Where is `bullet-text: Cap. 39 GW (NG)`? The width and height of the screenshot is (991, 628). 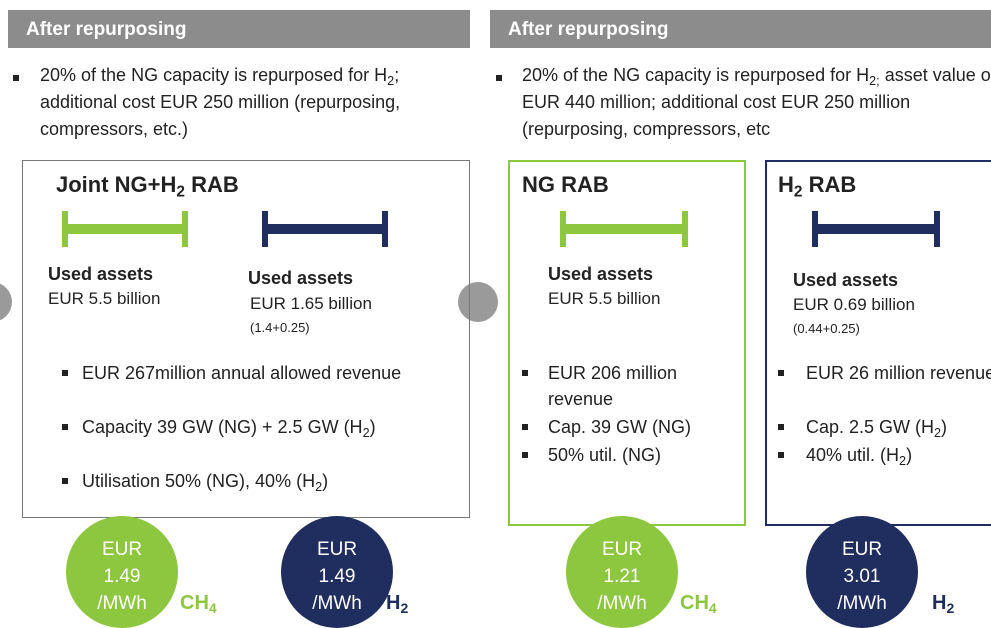
bullet-text: Cap. 39 GW (NG) is located at coordinates (633, 427).